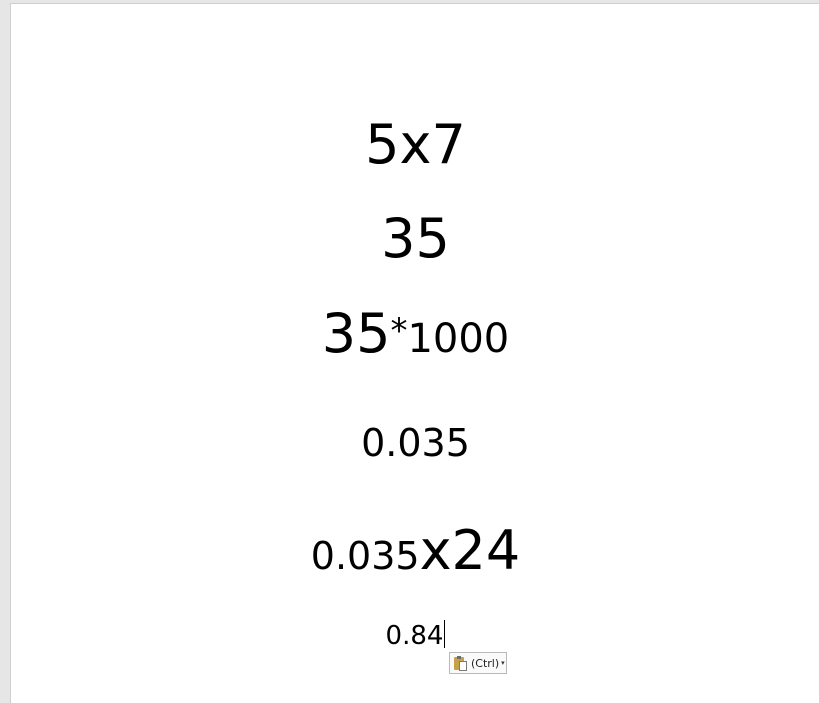 This screenshot has width=819, height=703. What do you see at coordinates (365, 556) in the screenshot?
I see `line-5-base: 0.035` at bounding box center [365, 556].